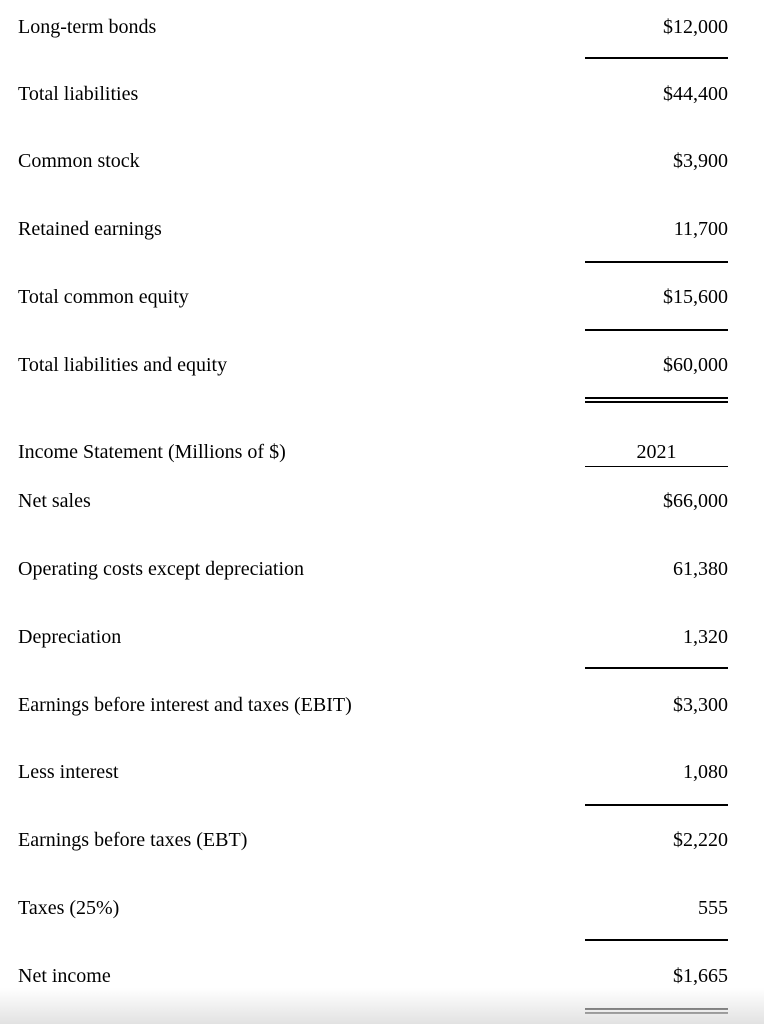 The height and width of the screenshot is (1024, 764). Describe the element at coordinates (700, 840) in the screenshot. I see `row-value: $2,220` at that location.